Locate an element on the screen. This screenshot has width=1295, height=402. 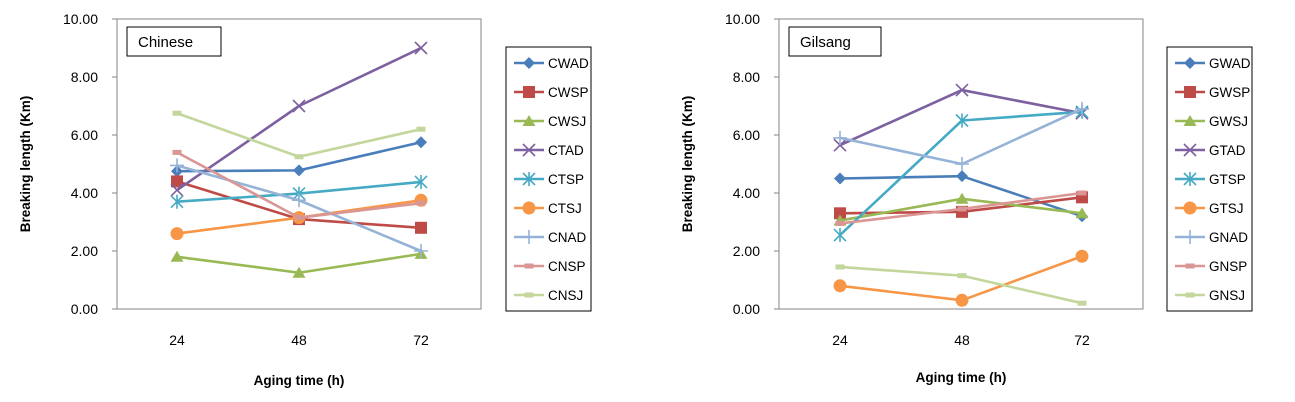
y-tick-label: 4.00 is located at coordinates (84, 193).